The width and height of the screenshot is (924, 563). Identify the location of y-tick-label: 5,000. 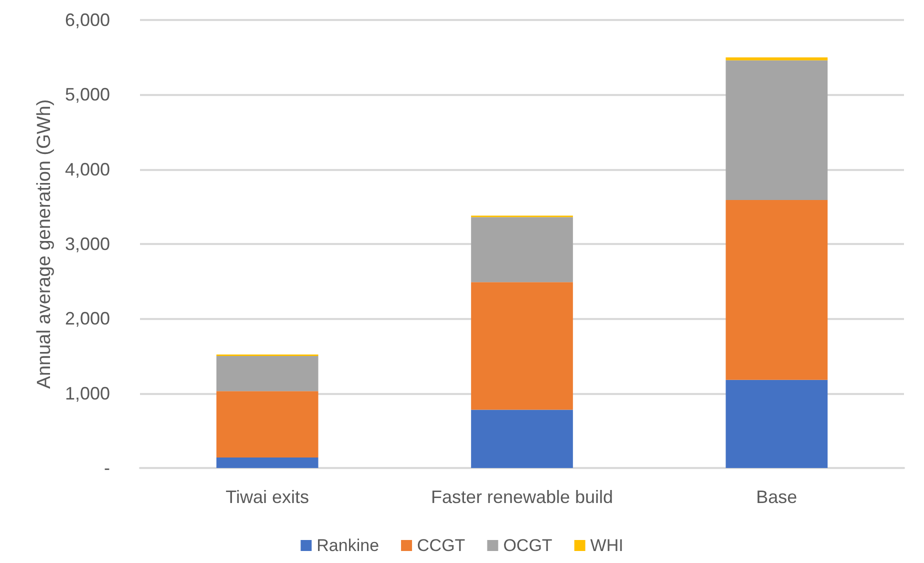
(87, 94).